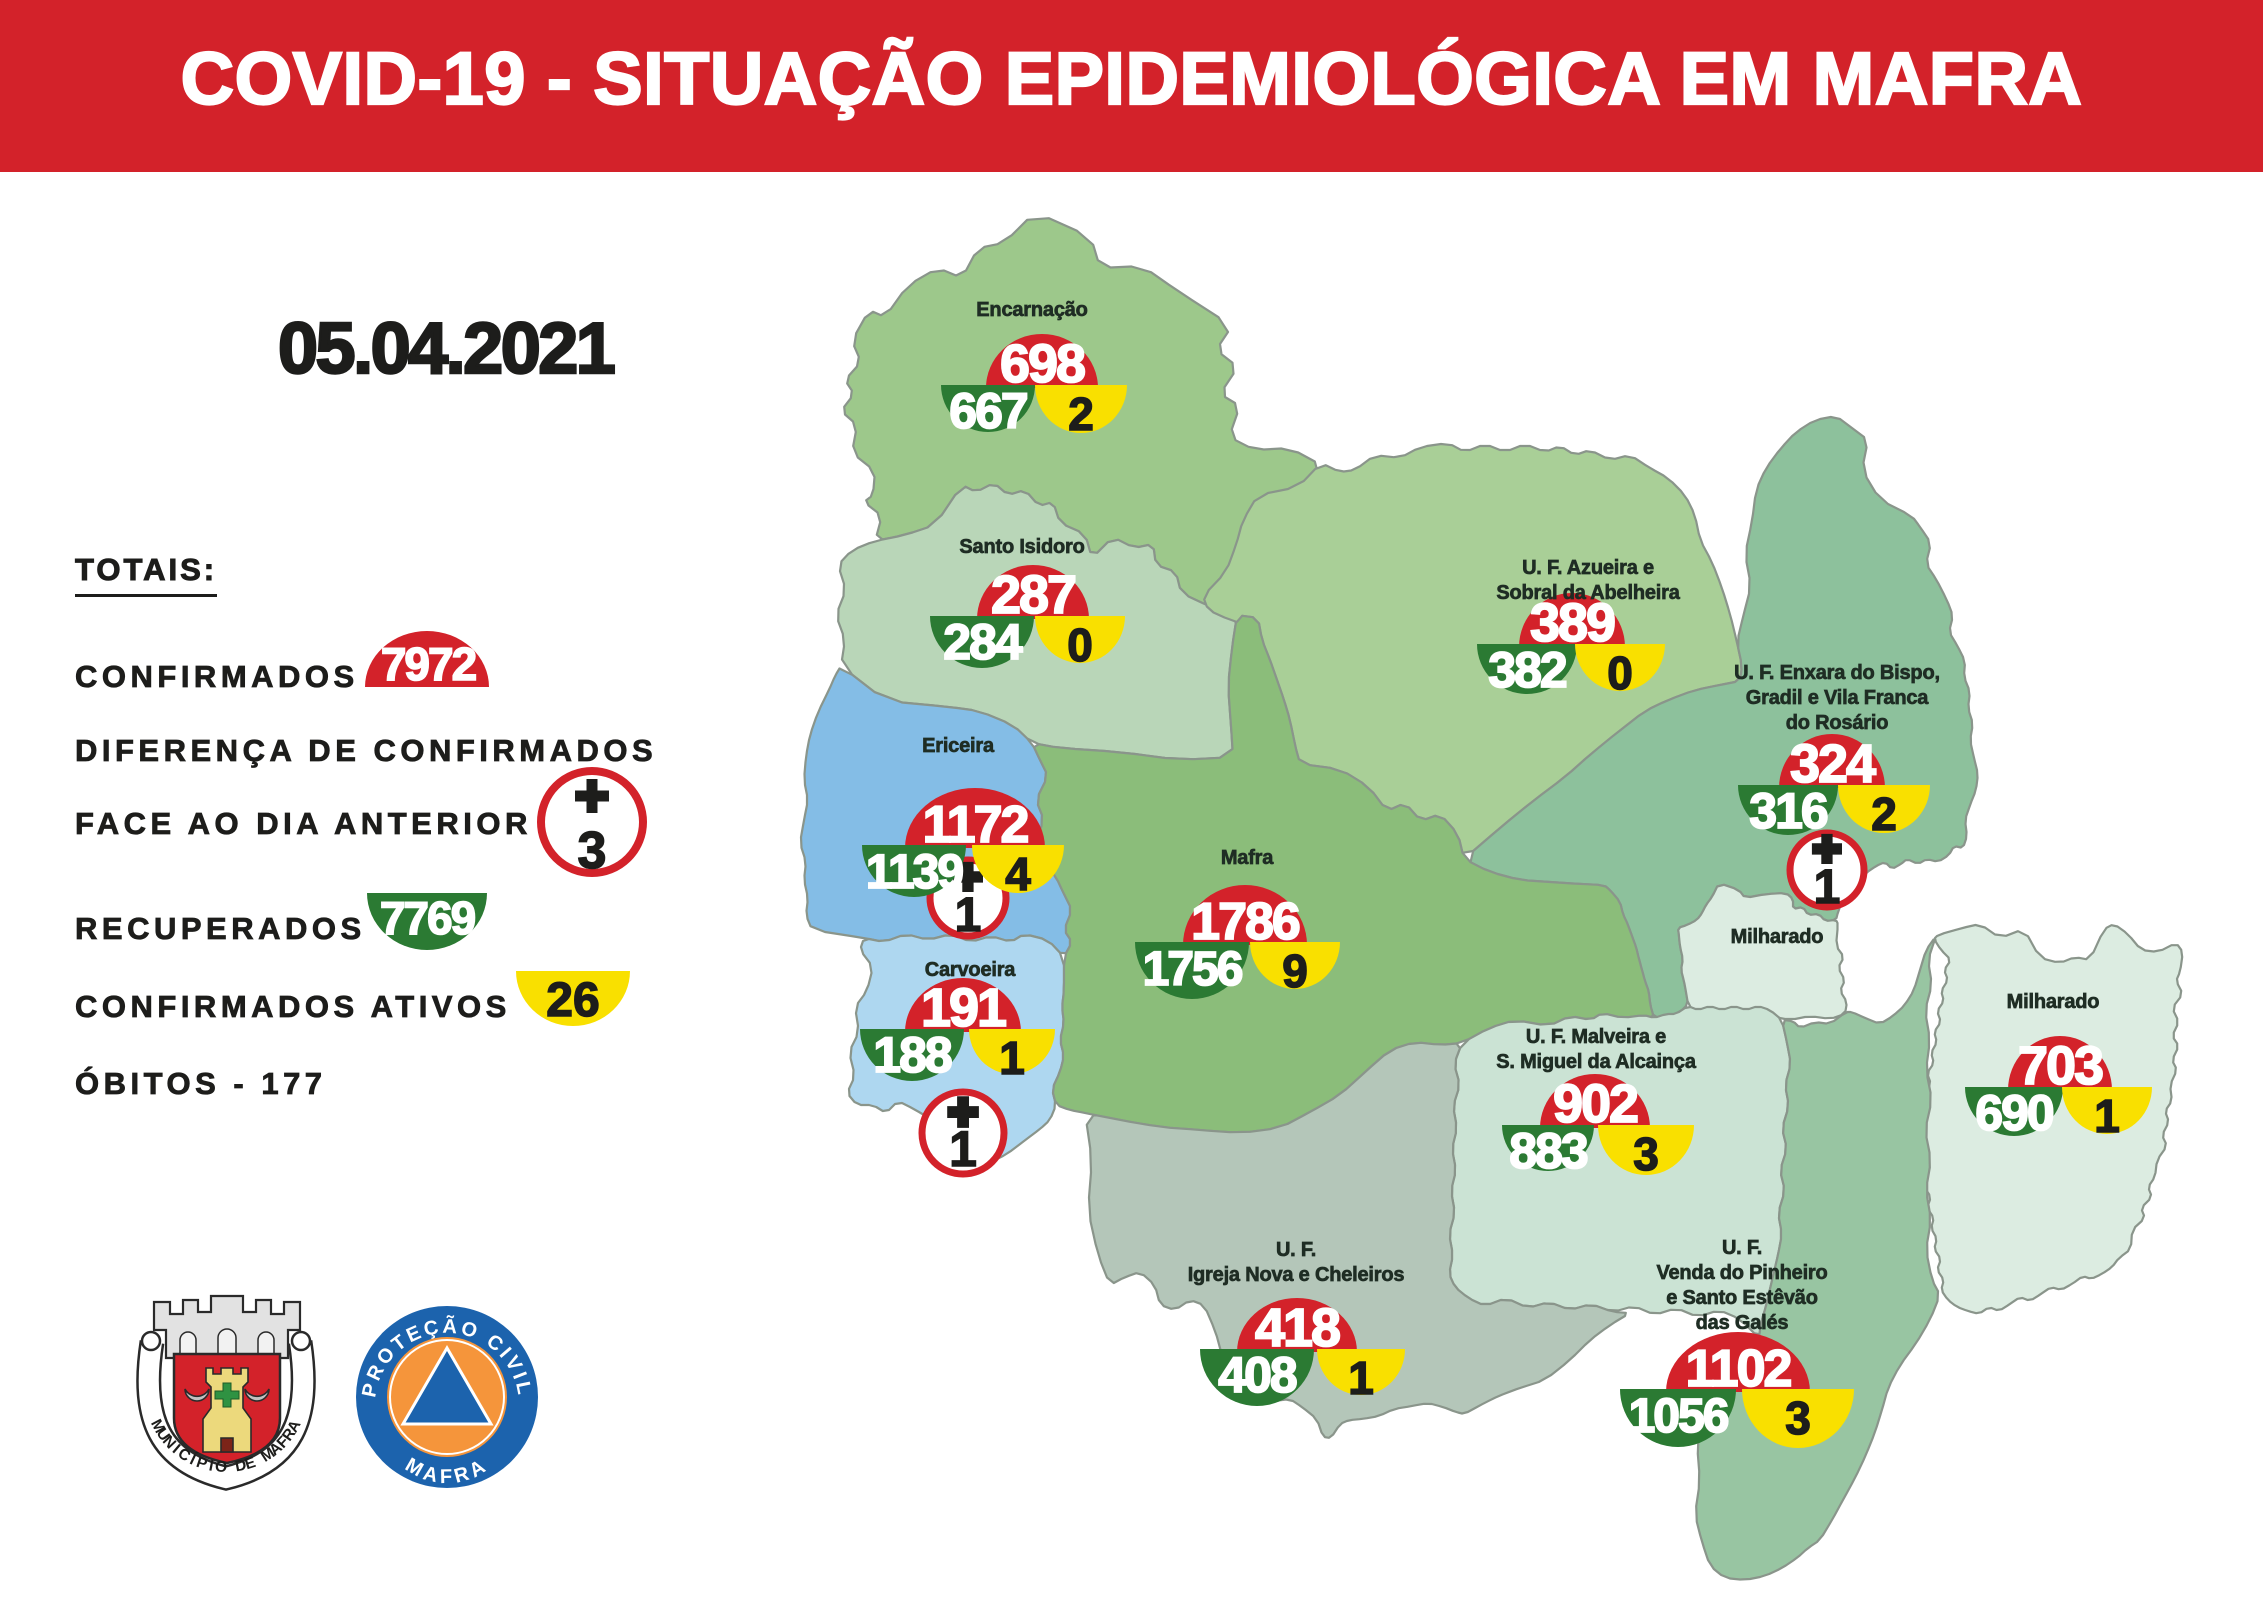 Image resolution: width=2263 pixels, height=1600 pixels. Describe the element at coordinates (1257, 1375) in the screenshot. I see `svg-text: 408` at that location.